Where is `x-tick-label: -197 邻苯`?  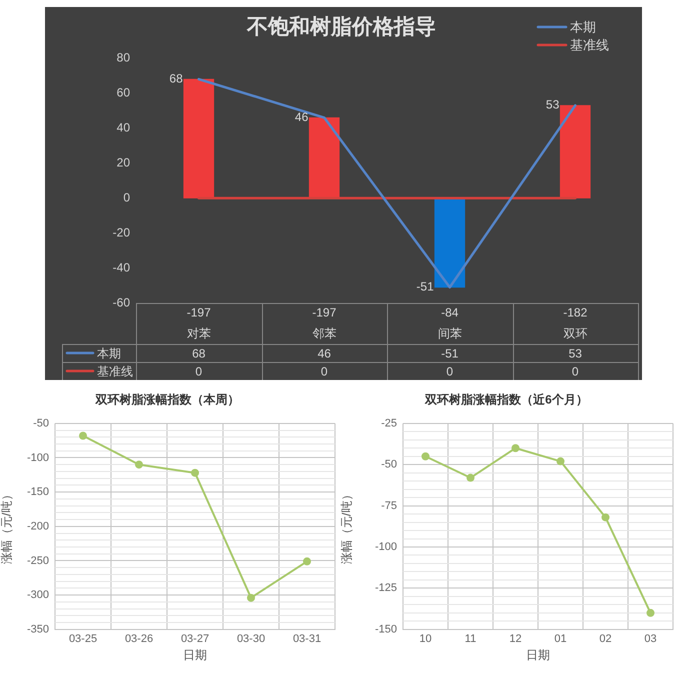
x-tick-label: -197 邻苯 is located at coordinates (324, 322).